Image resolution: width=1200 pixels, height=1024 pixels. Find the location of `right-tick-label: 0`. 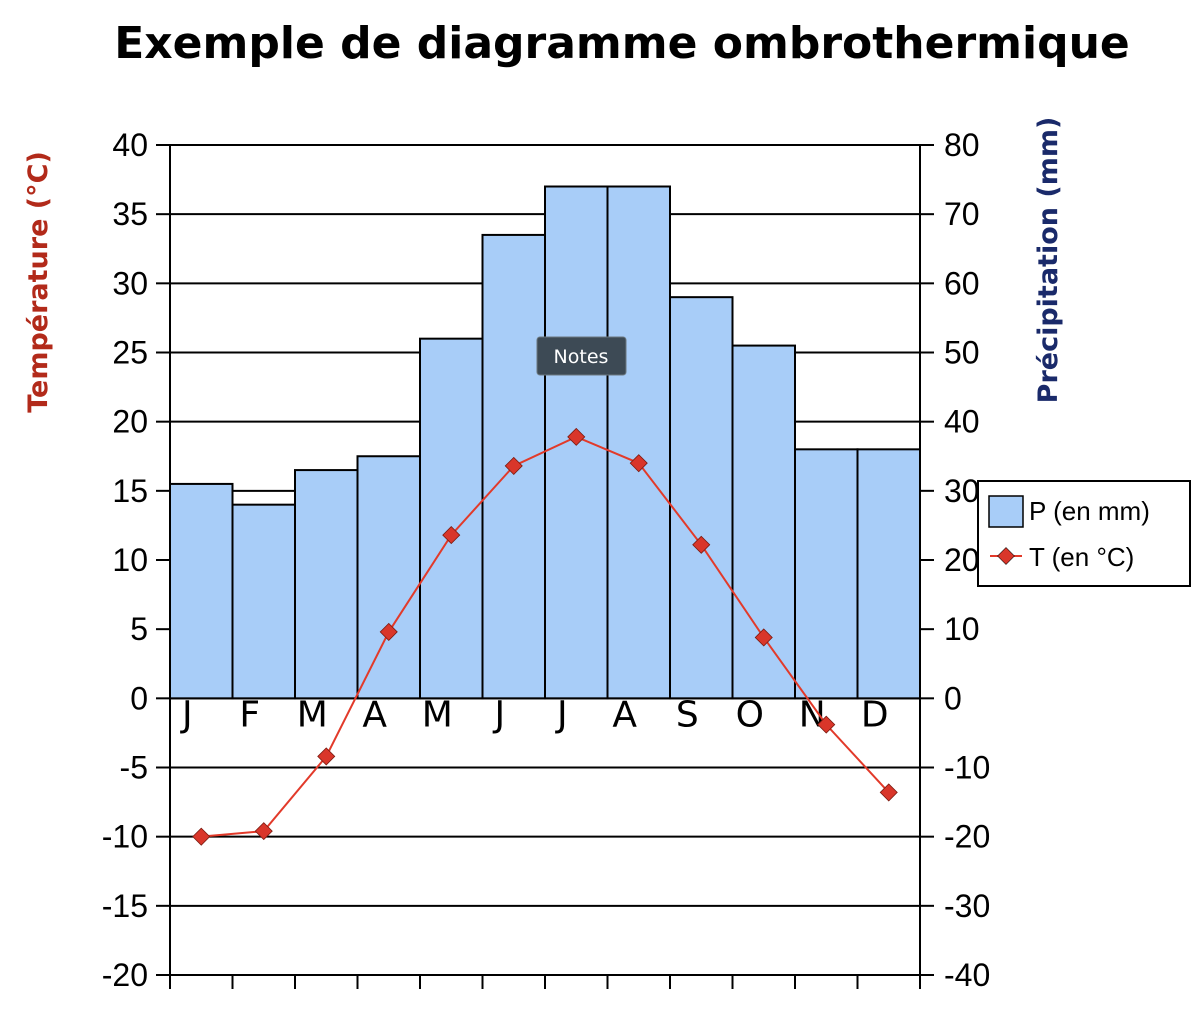

right-tick-label: 0 is located at coordinates (953, 698).